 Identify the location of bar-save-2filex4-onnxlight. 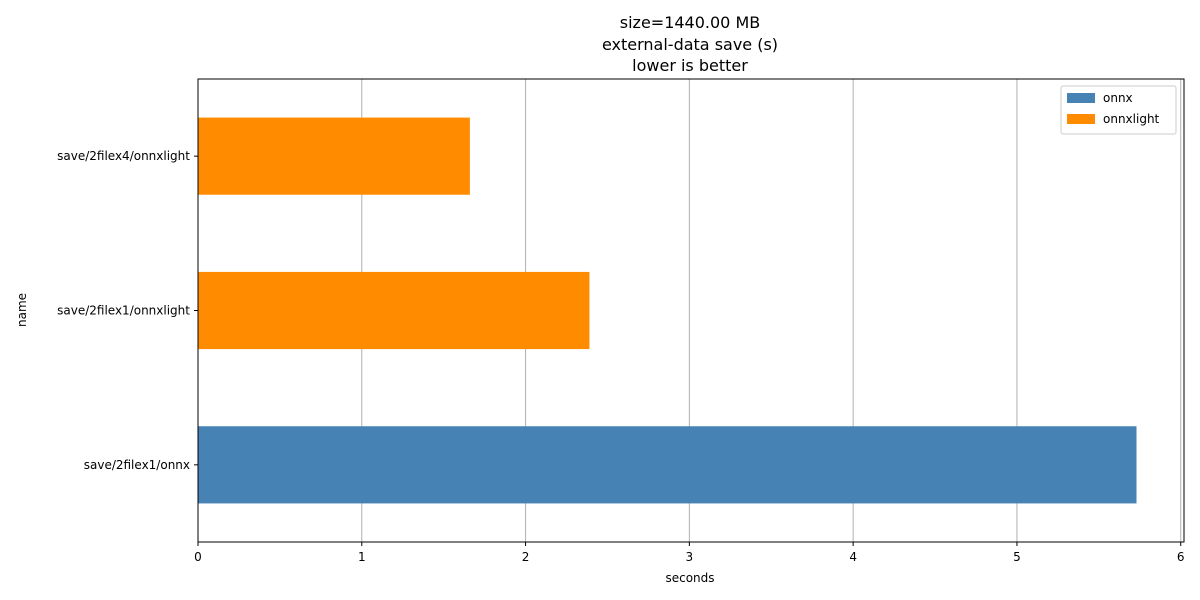
(334, 156).